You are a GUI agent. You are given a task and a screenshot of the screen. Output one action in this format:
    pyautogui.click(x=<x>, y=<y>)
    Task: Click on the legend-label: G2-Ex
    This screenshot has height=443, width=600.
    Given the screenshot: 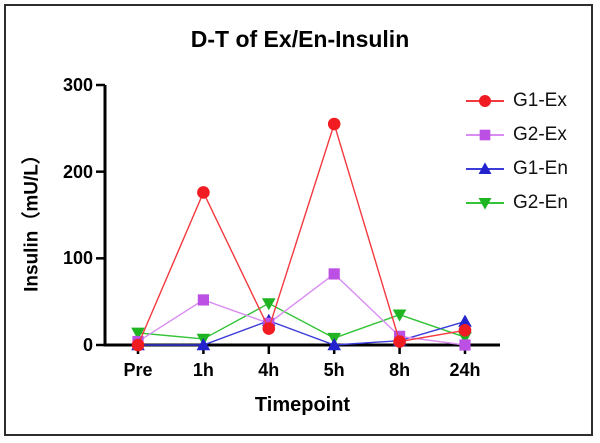 What is the action you would take?
    pyautogui.click(x=540, y=134)
    